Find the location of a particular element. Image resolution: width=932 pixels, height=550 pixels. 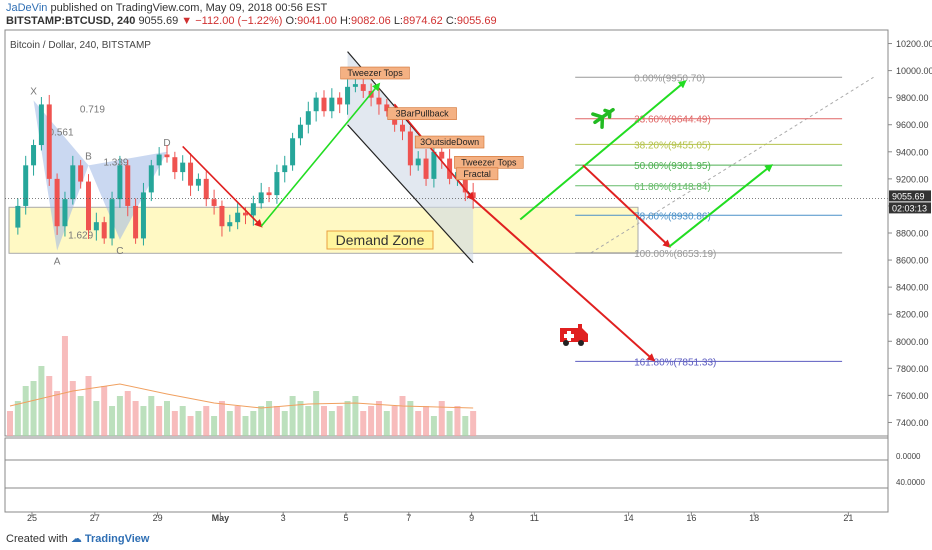

l-label: L: is located at coordinates (398, 21).